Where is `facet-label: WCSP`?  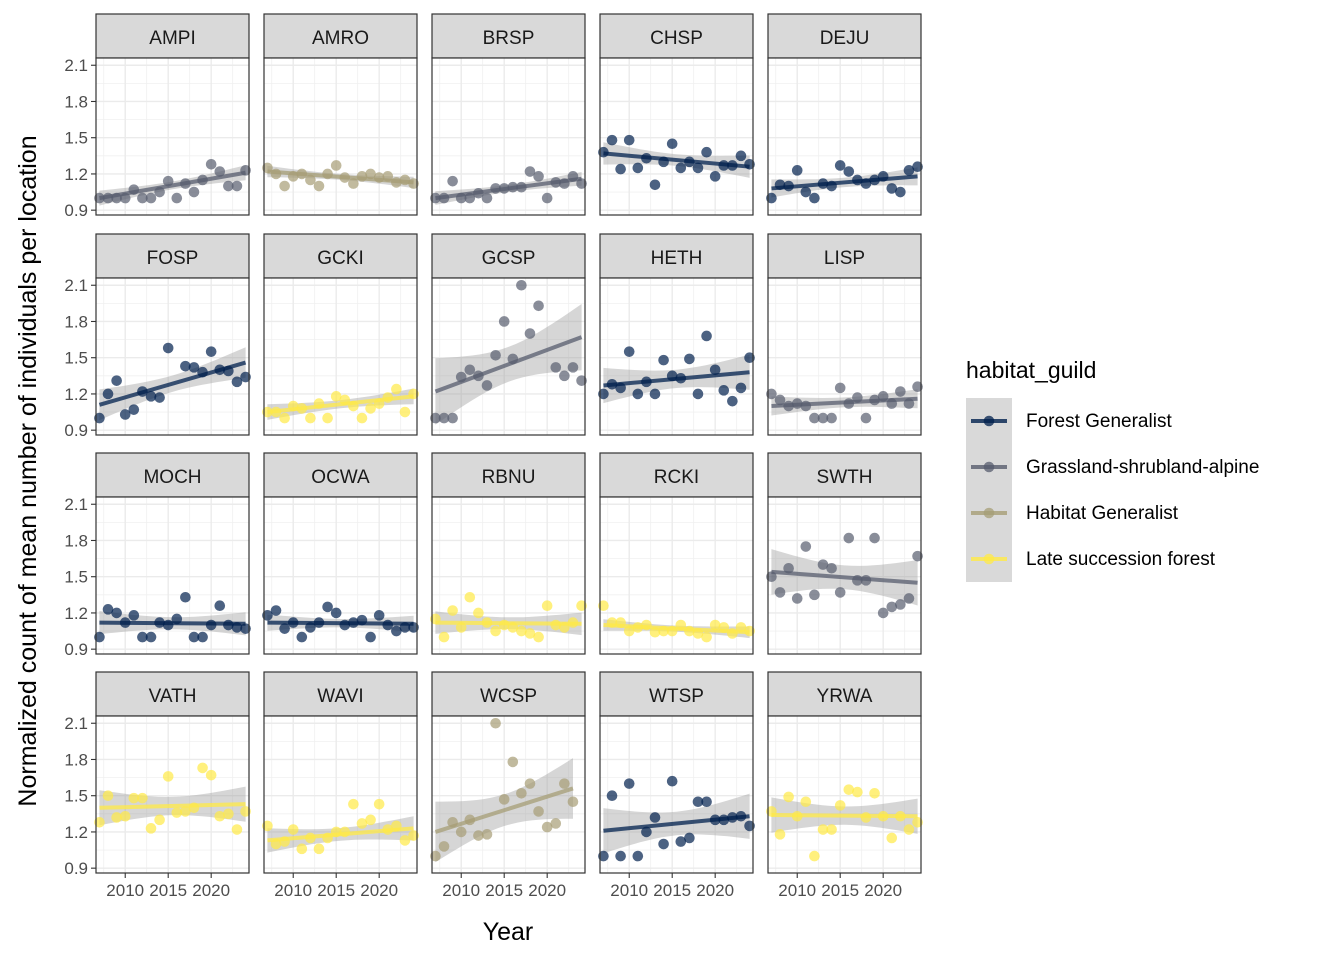
facet-label: WCSP is located at coordinates (508, 696).